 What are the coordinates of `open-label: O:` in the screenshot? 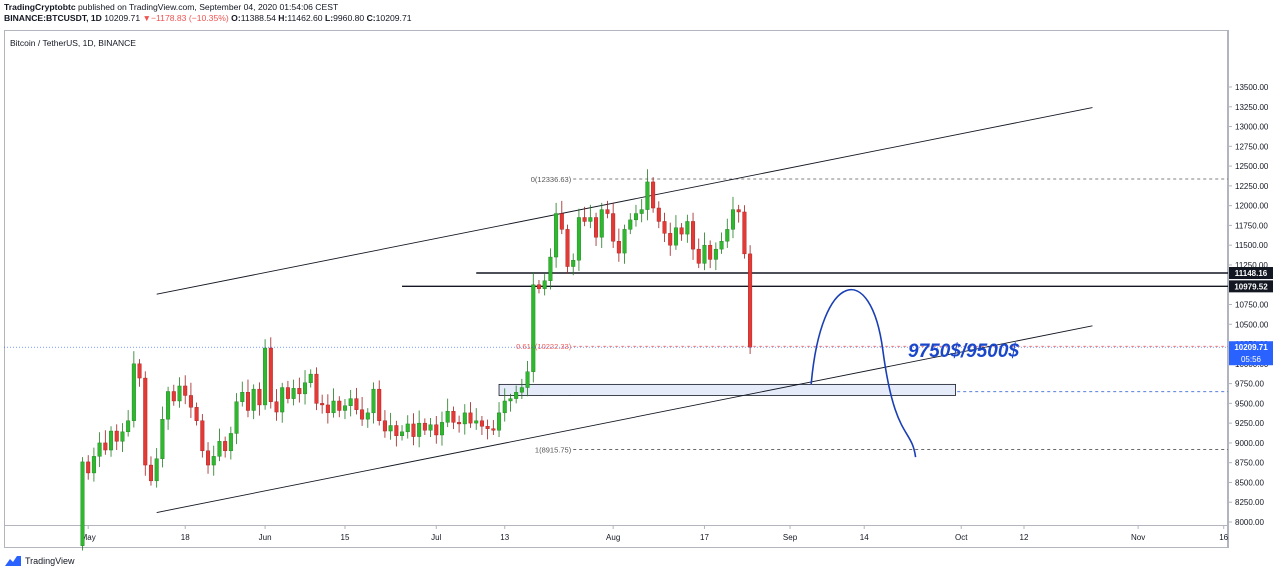 It's located at (236, 18).